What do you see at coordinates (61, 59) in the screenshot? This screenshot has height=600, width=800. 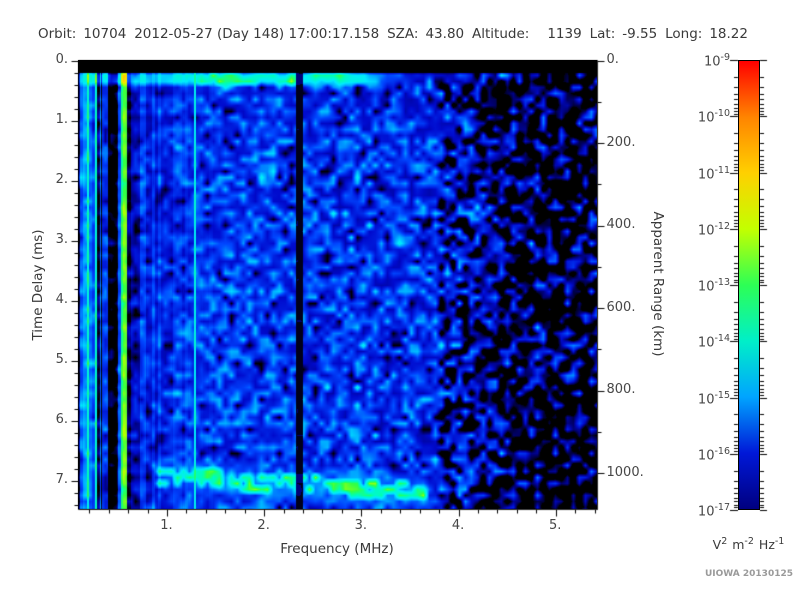 I see `time-delay-tick-label: 0.` at bounding box center [61, 59].